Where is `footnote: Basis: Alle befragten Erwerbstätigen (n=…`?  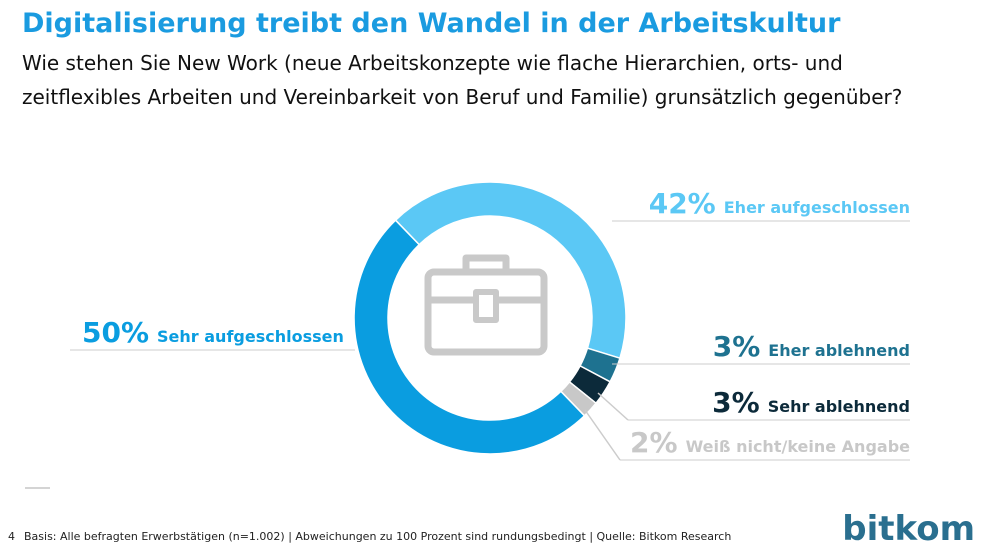 footnote: Basis: Alle befragten Erwerbstätigen (n=… is located at coordinates (377, 536).